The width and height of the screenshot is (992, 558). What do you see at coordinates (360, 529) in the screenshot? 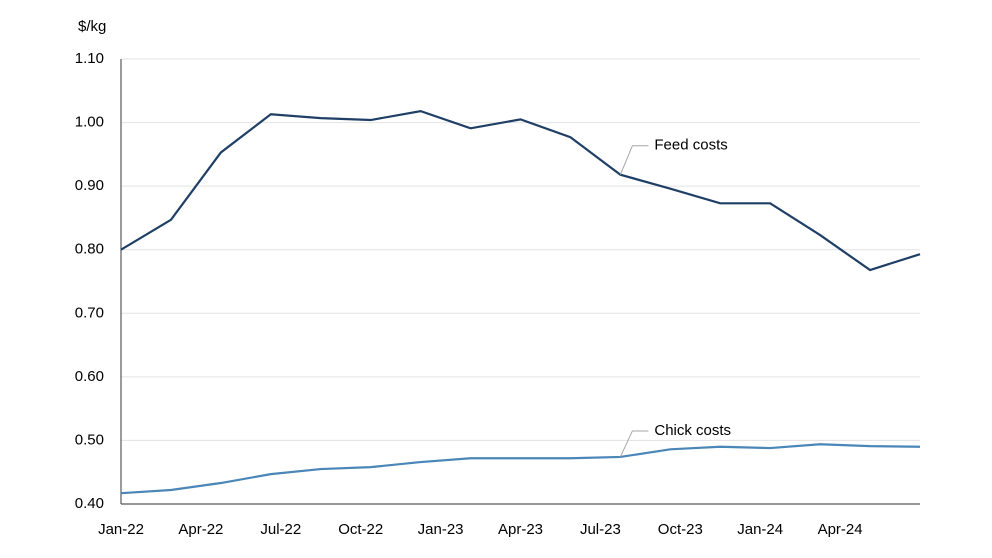
I see `x-tick-label: Oct-22` at bounding box center [360, 529].